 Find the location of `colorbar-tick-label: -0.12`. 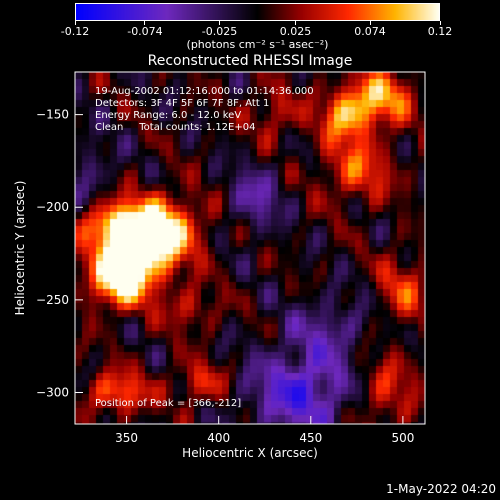

colorbar-tick-label: -0.12 is located at coordinates (75, 31).